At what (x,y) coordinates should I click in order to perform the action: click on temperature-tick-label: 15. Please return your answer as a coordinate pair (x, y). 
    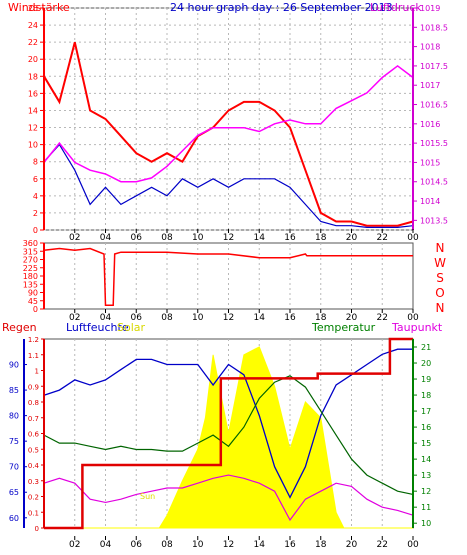
    Looking at the image, I should click on (426, 443).